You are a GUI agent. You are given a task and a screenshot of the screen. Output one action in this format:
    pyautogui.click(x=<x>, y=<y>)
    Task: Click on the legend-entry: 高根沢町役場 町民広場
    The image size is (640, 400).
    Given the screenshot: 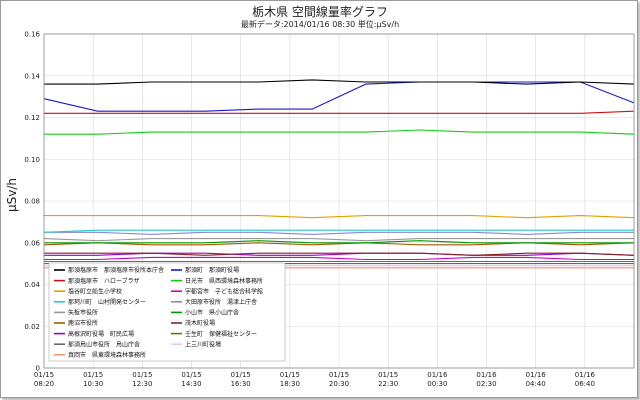 What is the action you would take?
    pyautogui.click(x=101, y=334)
    